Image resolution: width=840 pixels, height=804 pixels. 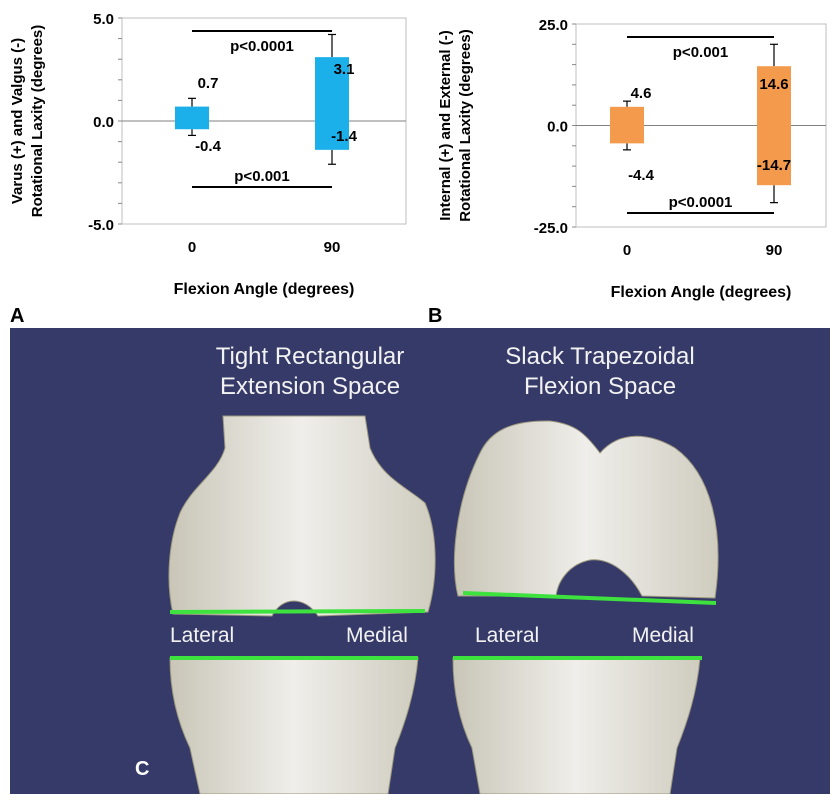 I want to click on left-heading-line-2: Extension Space, so click(x=310, y=386).